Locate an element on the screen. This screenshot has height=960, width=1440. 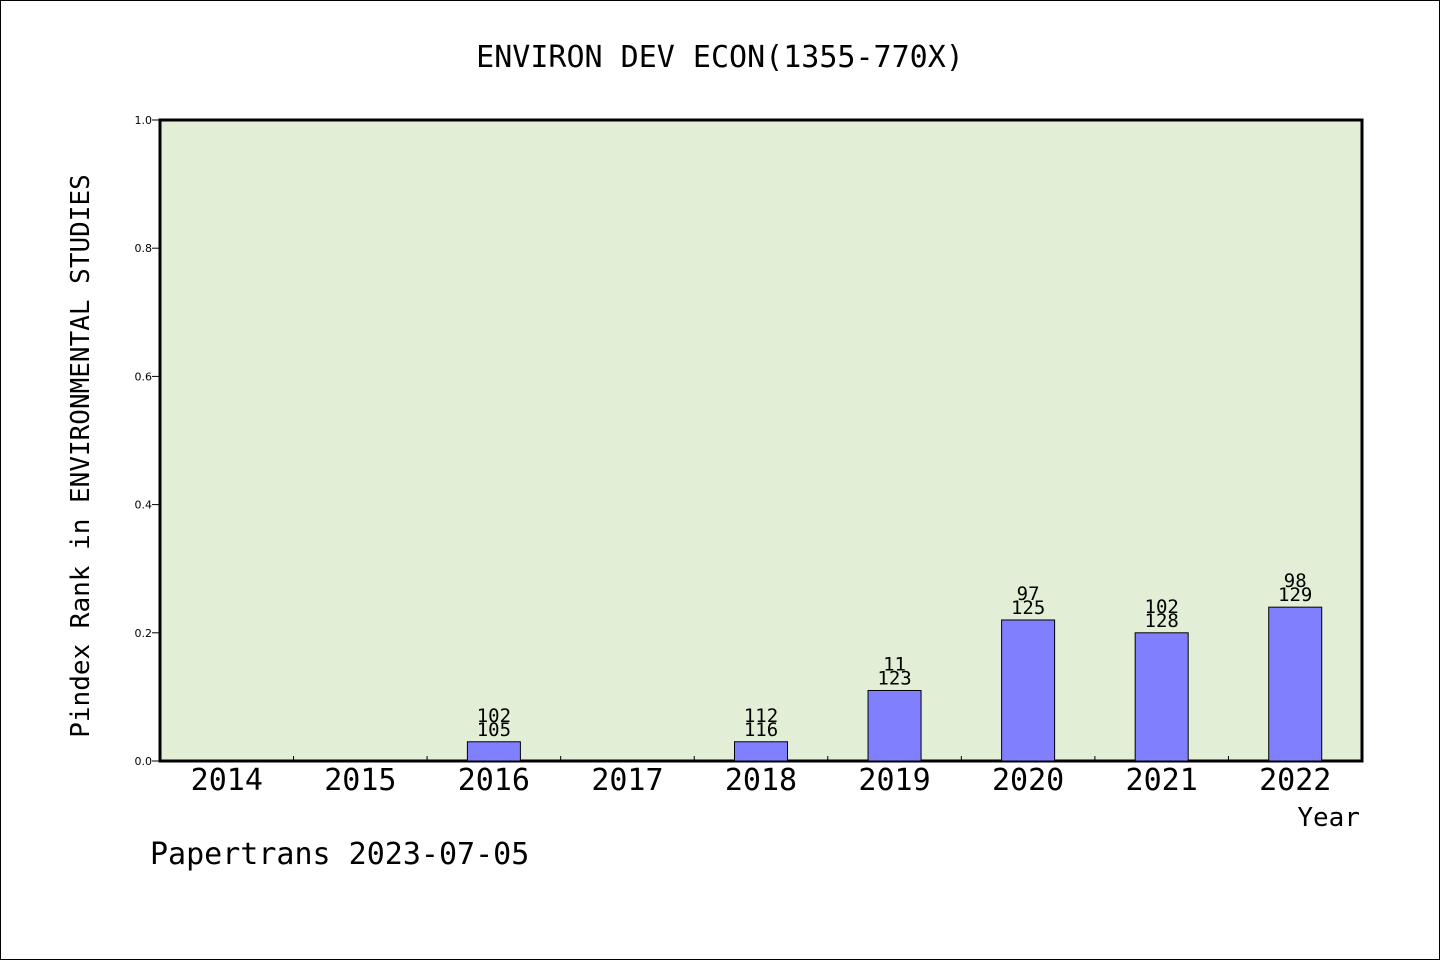
x-tick-label: 2014 is located at coordinates (227, 780).